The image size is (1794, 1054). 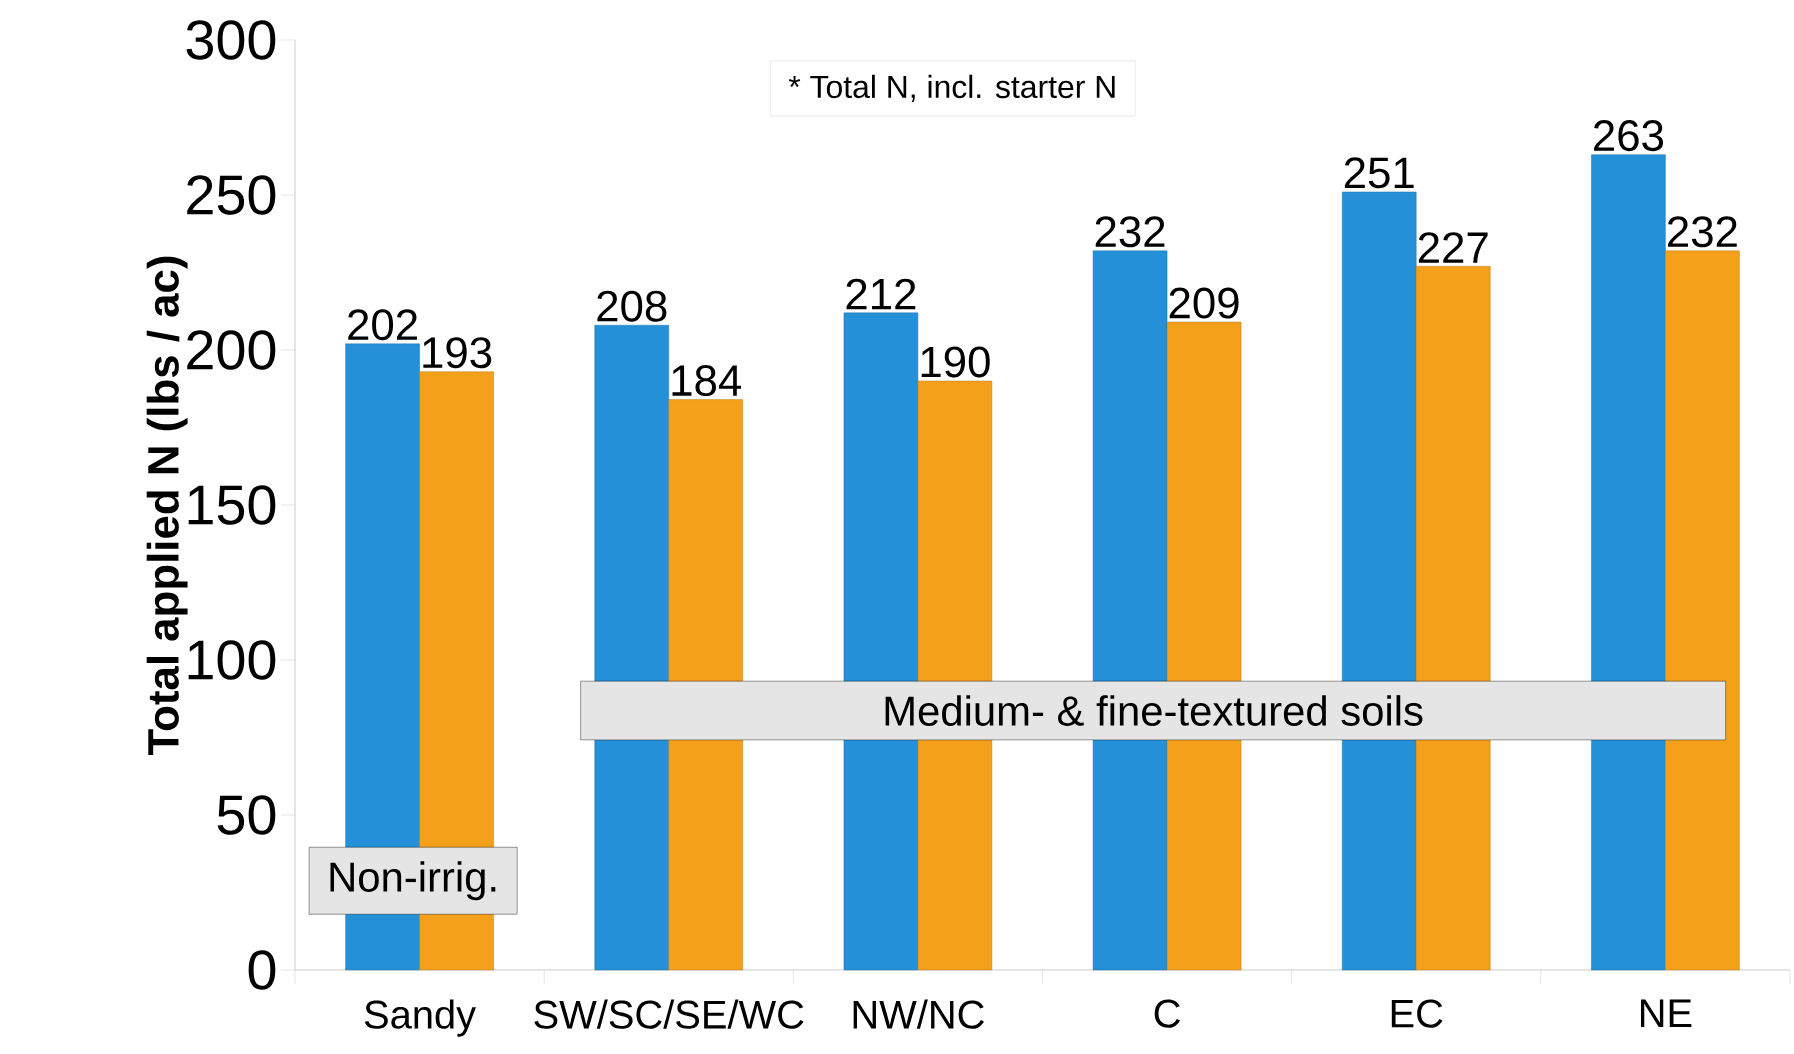 What do you see at coordinates (231, 350) in the screenshot?
I see `y-tick-label: 200` at bounding box center [231, 350].